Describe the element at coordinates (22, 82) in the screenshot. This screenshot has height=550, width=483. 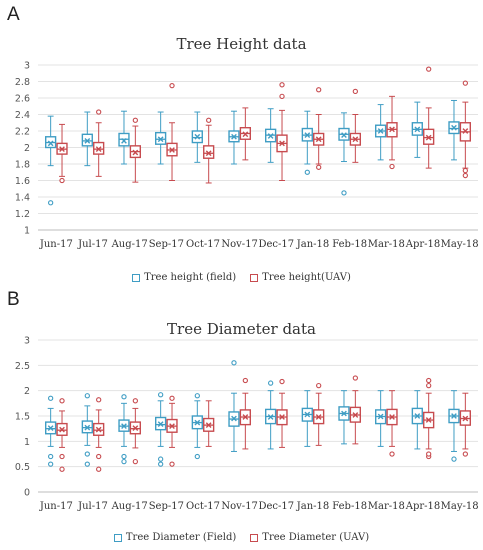
I see `y-tick-label: 2.8` at that location.